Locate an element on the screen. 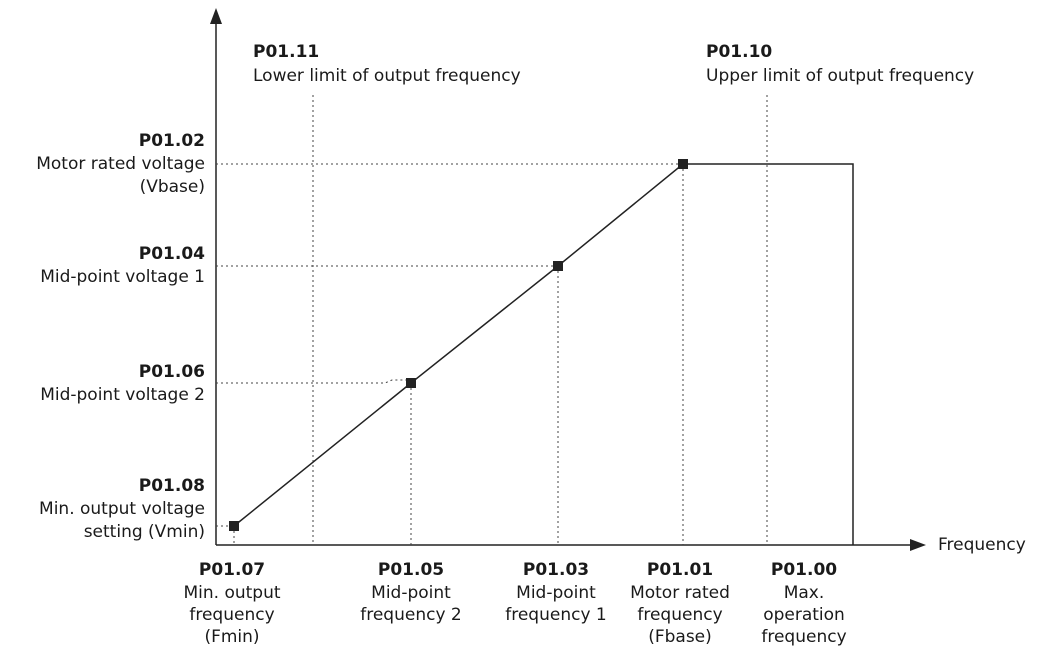 This screenshot has width=1057, height=650. top-label-text: Lower limit of output frequency is located at coordinates (387, 76).